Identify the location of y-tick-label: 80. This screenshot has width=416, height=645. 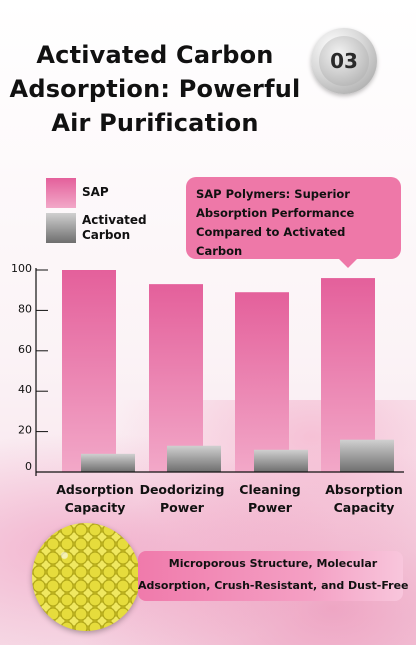
(25, 308).